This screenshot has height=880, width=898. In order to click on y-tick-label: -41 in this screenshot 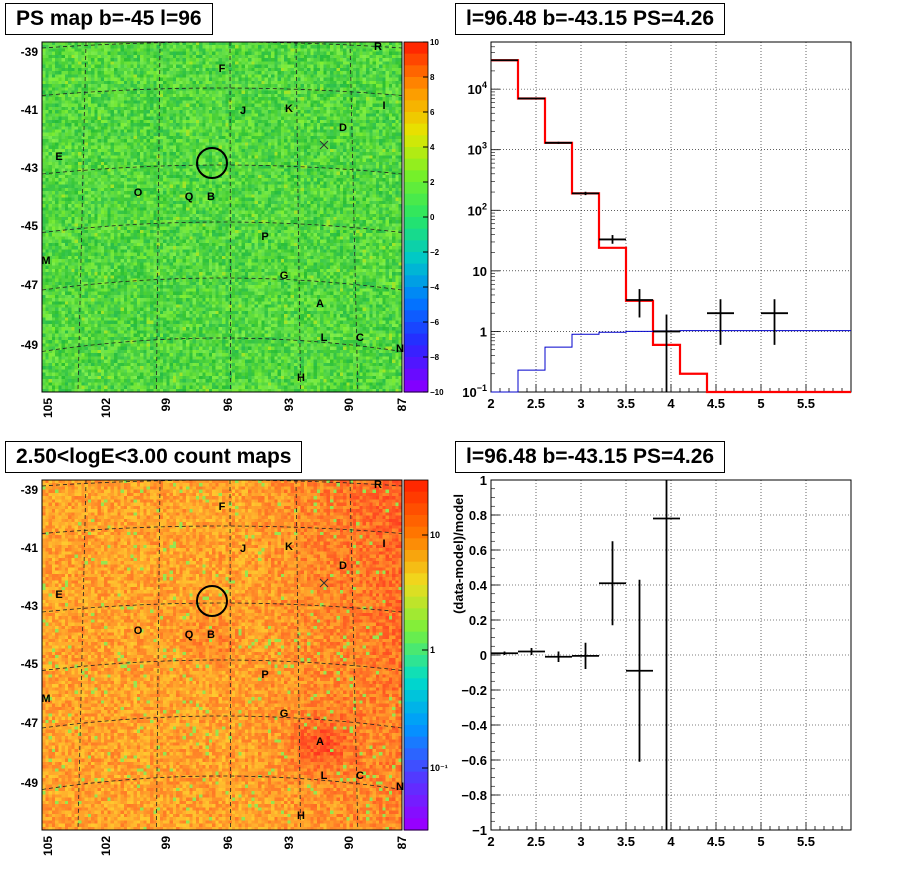, I will do `click(30, 548)`.